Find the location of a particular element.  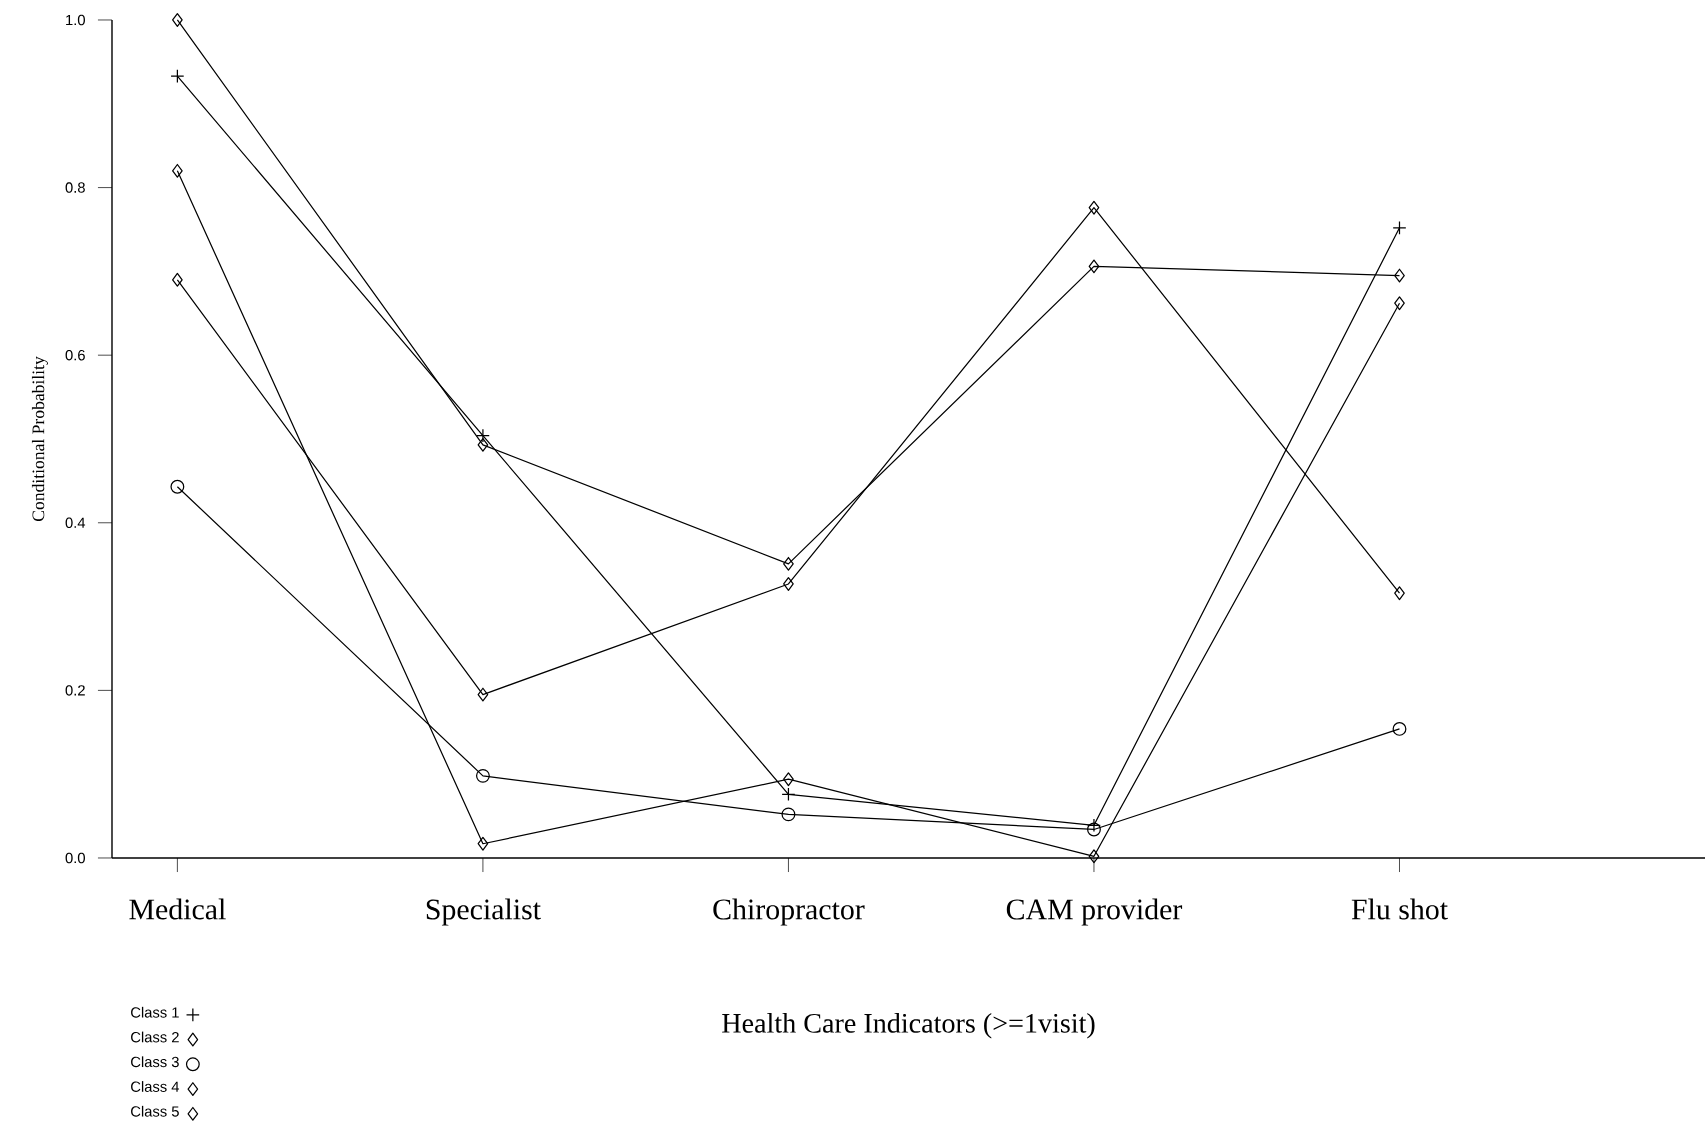

y-tick-label: 1.0 is located at coordinates (75, 20).